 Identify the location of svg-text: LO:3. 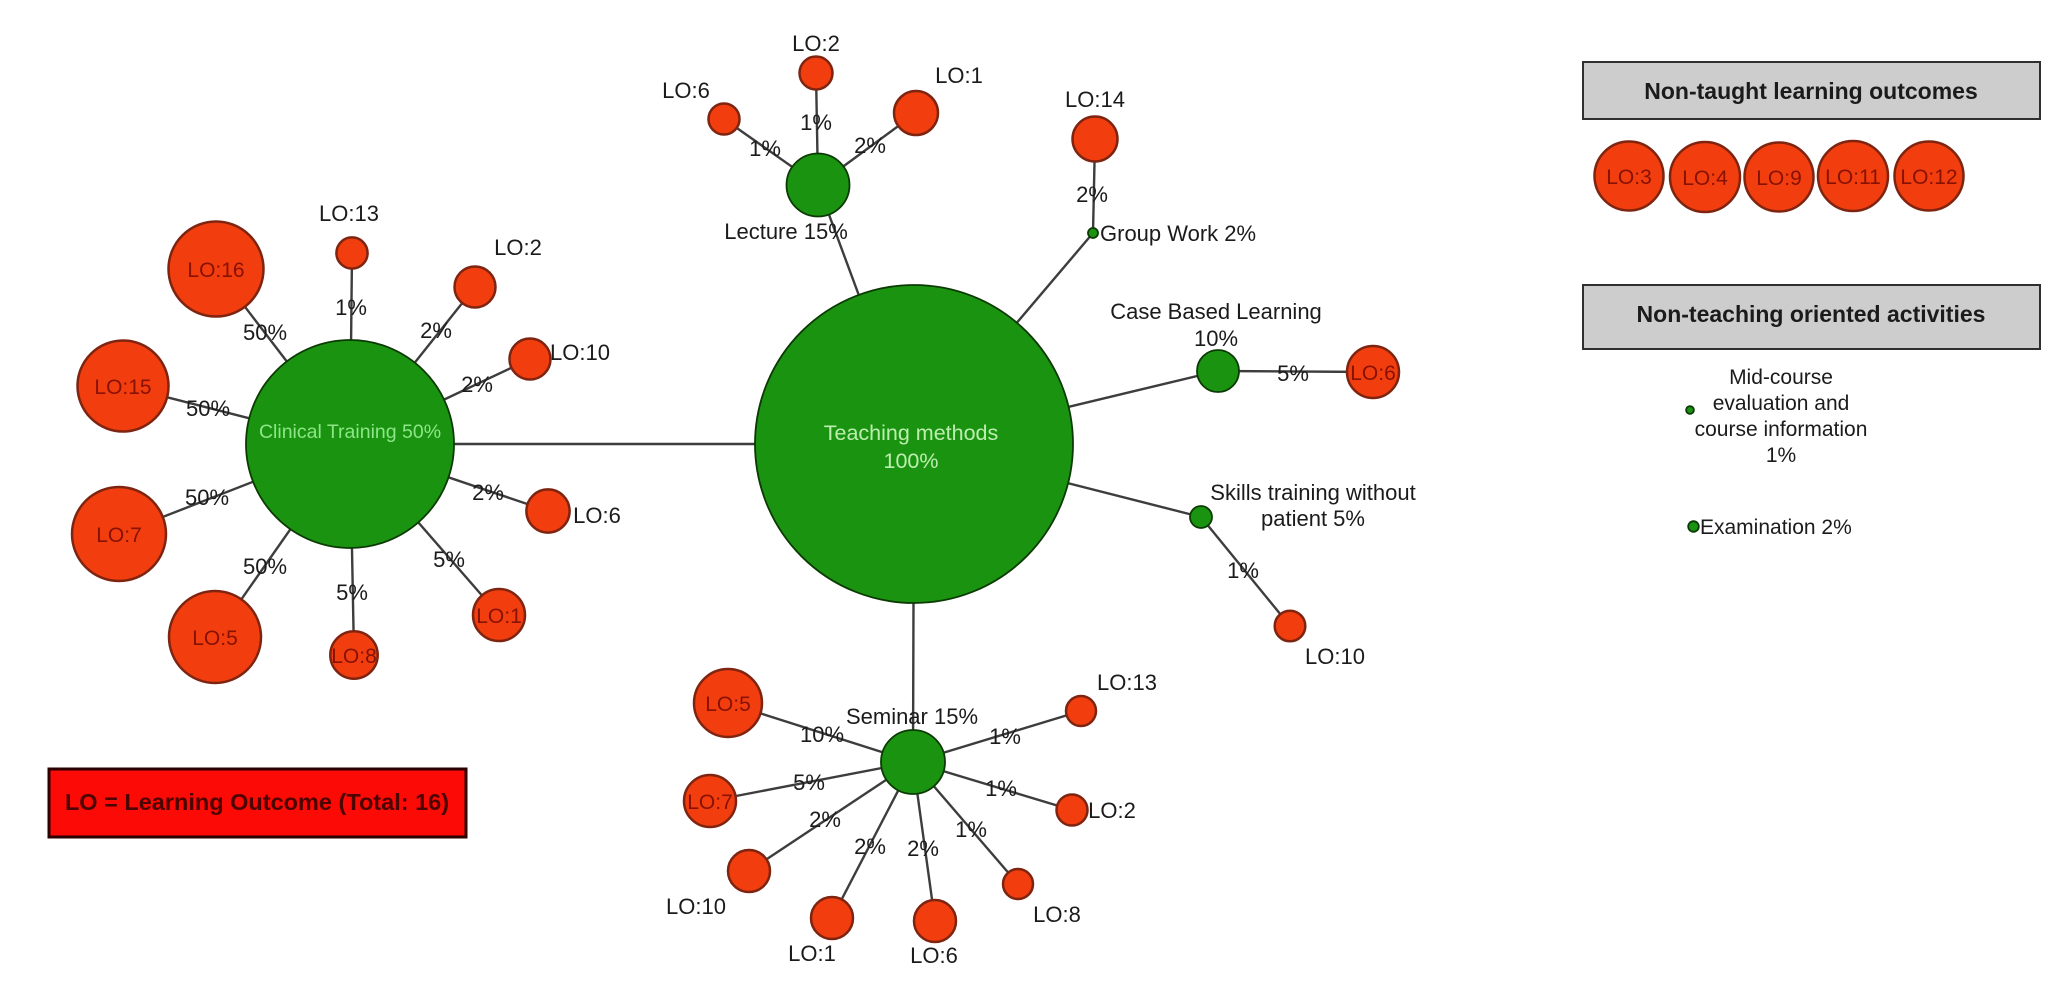
(1629, 177).